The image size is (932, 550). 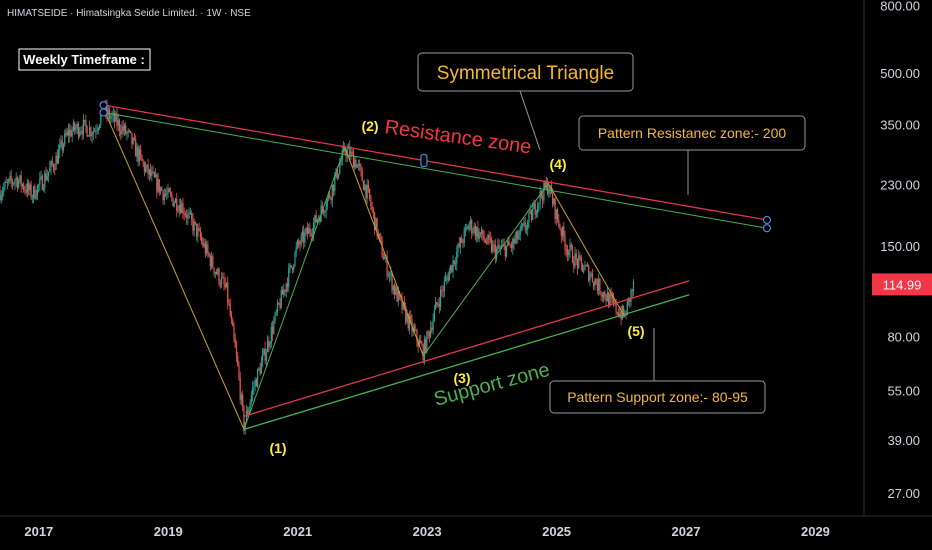 I want to click on resistance-callout-box, so click(x=692, y=133).